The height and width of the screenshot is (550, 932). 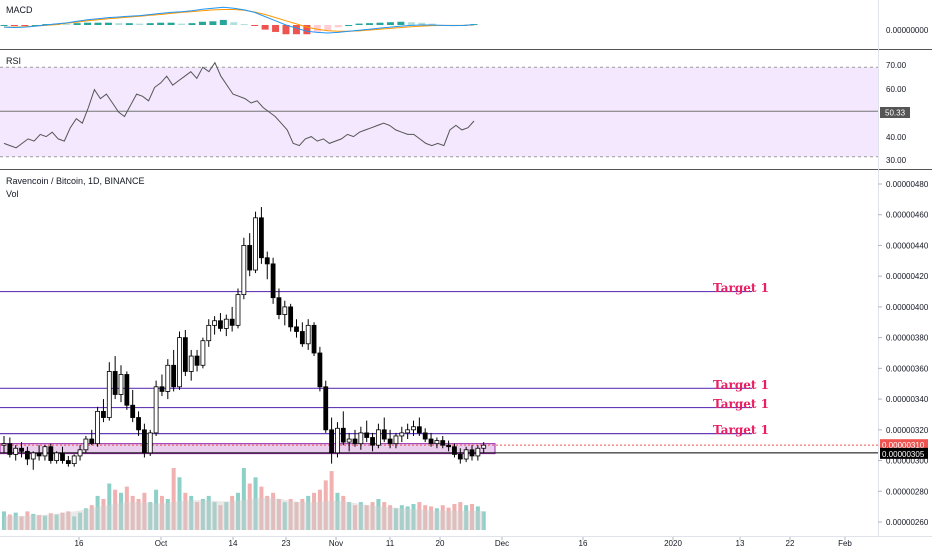 I want to click on macd-pane: MACD 0.00000000, so click(x=464, y=20).